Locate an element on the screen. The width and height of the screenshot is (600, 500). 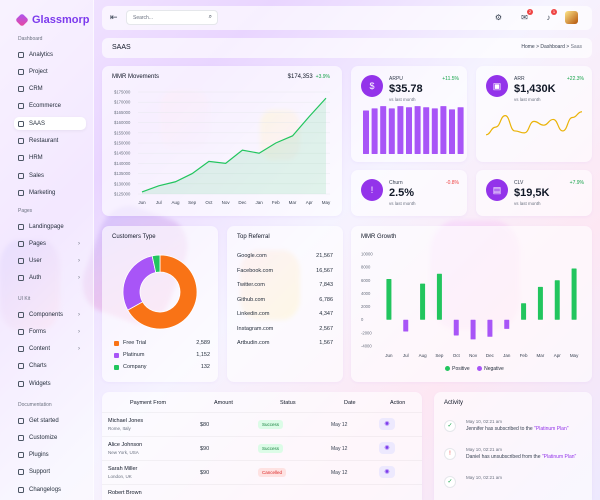
sidebar-item-get-started: Get started is located at coordinates (50, 420).